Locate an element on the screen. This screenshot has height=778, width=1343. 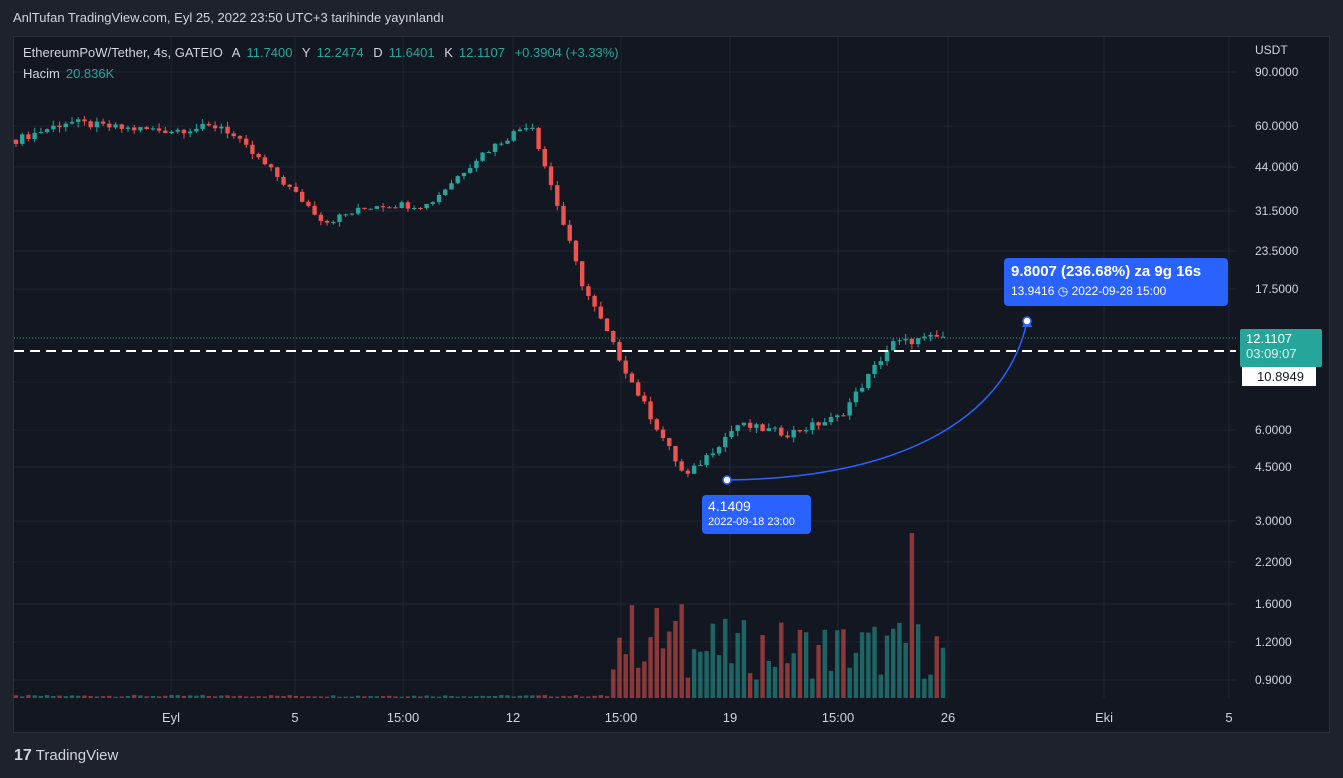
tradingview-logo: 17 TradingView is located at coordinates (66, 756).